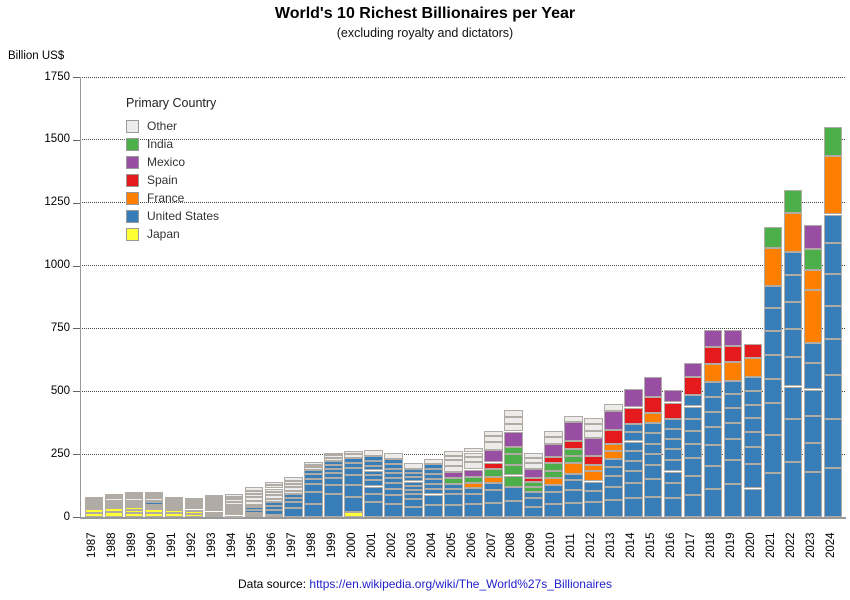 This screenshot has height=600, width=850. What do you see at coordinates (172, 234) in the screenshot?
I see `legend-item-japan: Japan` at bounding box center [172, 234].